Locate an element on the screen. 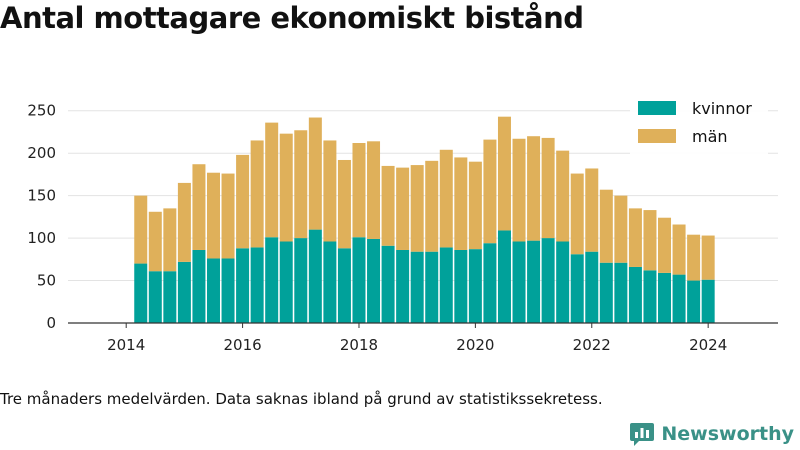  x-tick-label: 2016 is located at coordinates (242, 345).